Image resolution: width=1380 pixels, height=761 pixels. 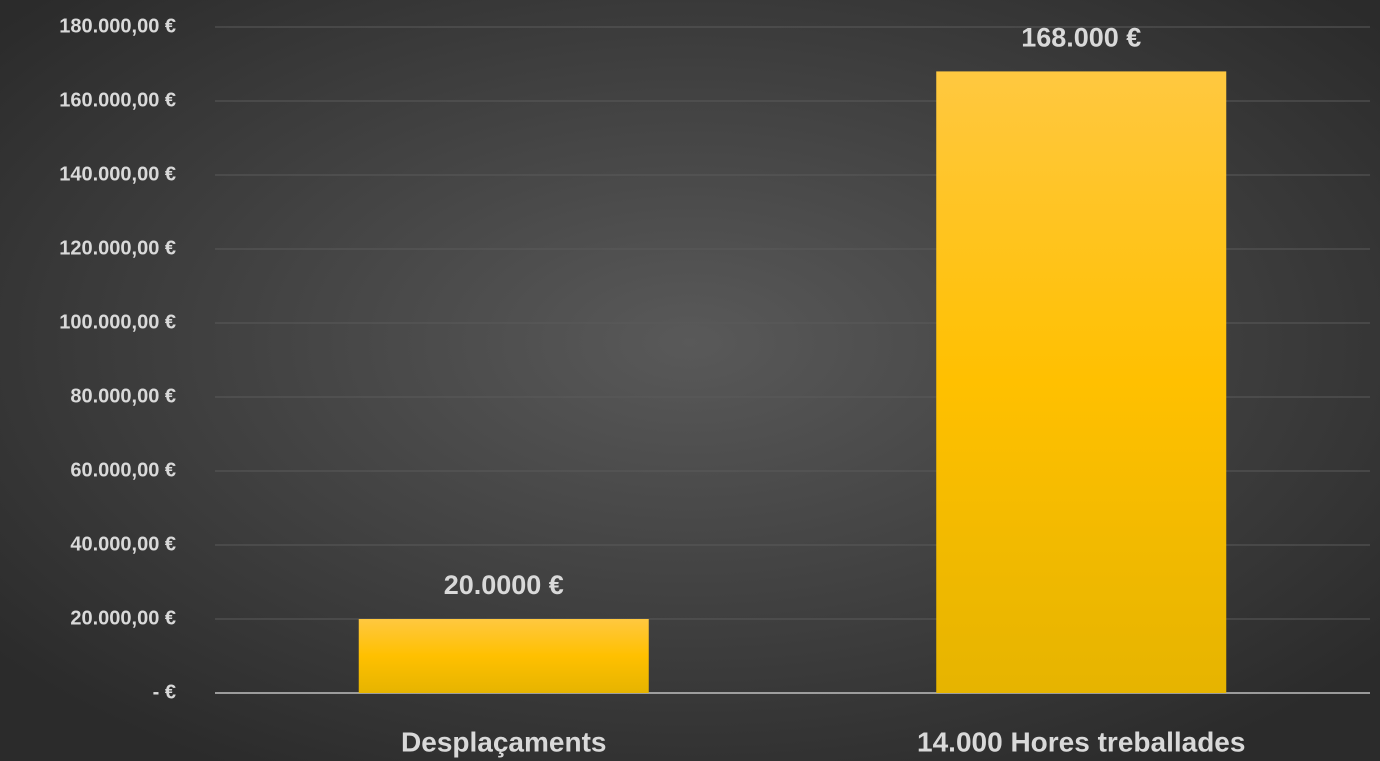 What do you see at coordinates (123, 470) in the screenshot?
I see `y-tick-label: 60.000,00 €` at bounding box center [123, 470].